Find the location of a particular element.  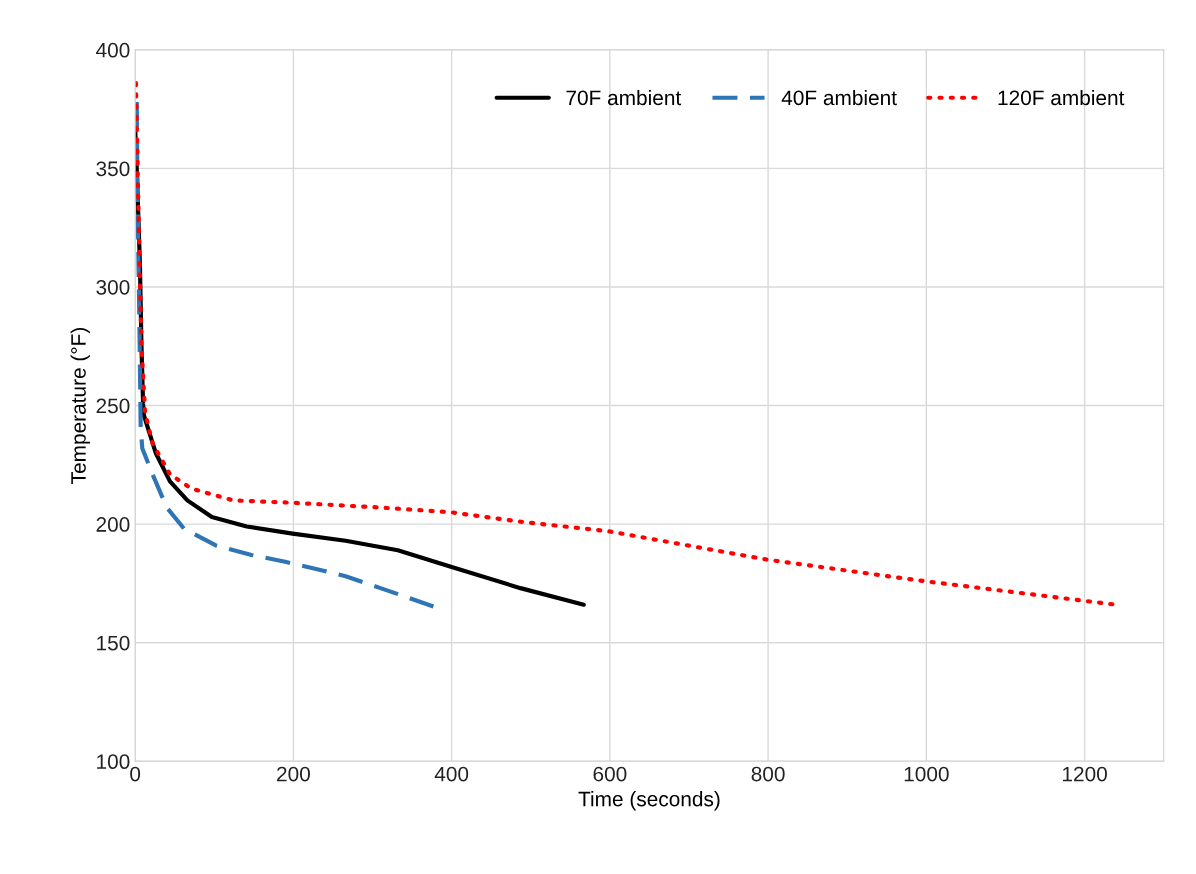

x-tick-label: 600 is located at coordinates (610, 774).